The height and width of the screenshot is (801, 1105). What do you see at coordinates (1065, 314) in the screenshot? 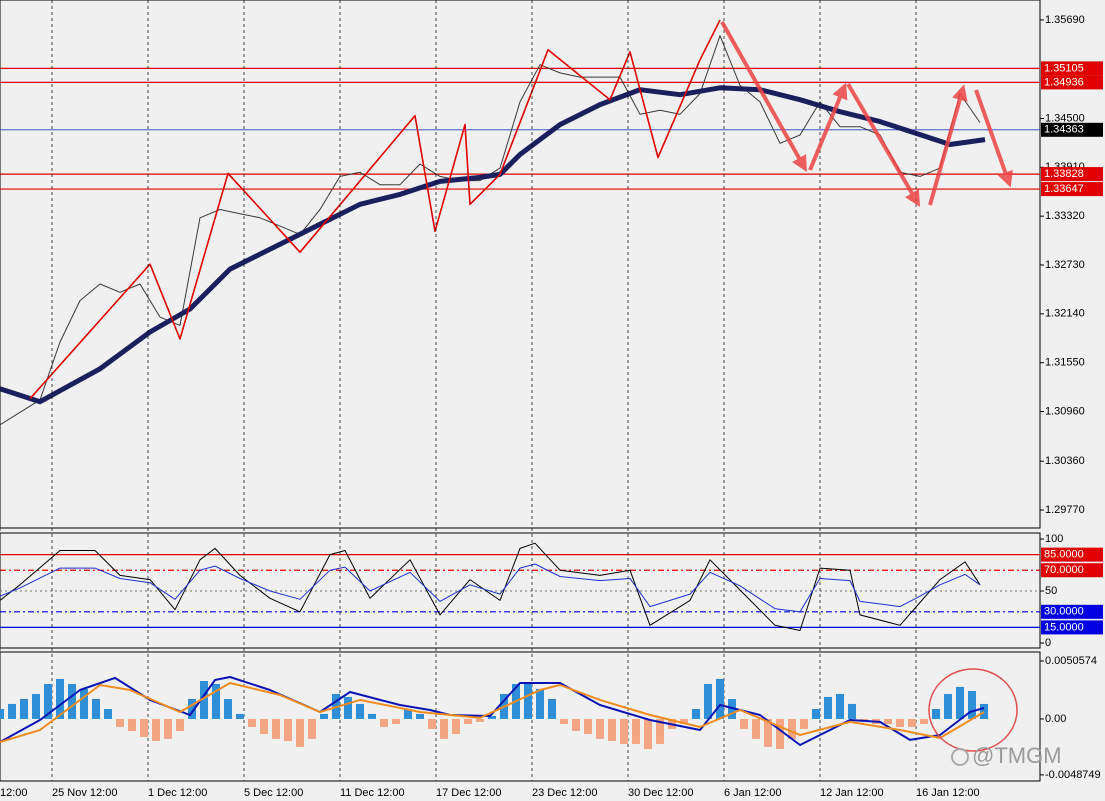
I see `y-tick-label: 1.32140` at bounding box center [1065, 314].